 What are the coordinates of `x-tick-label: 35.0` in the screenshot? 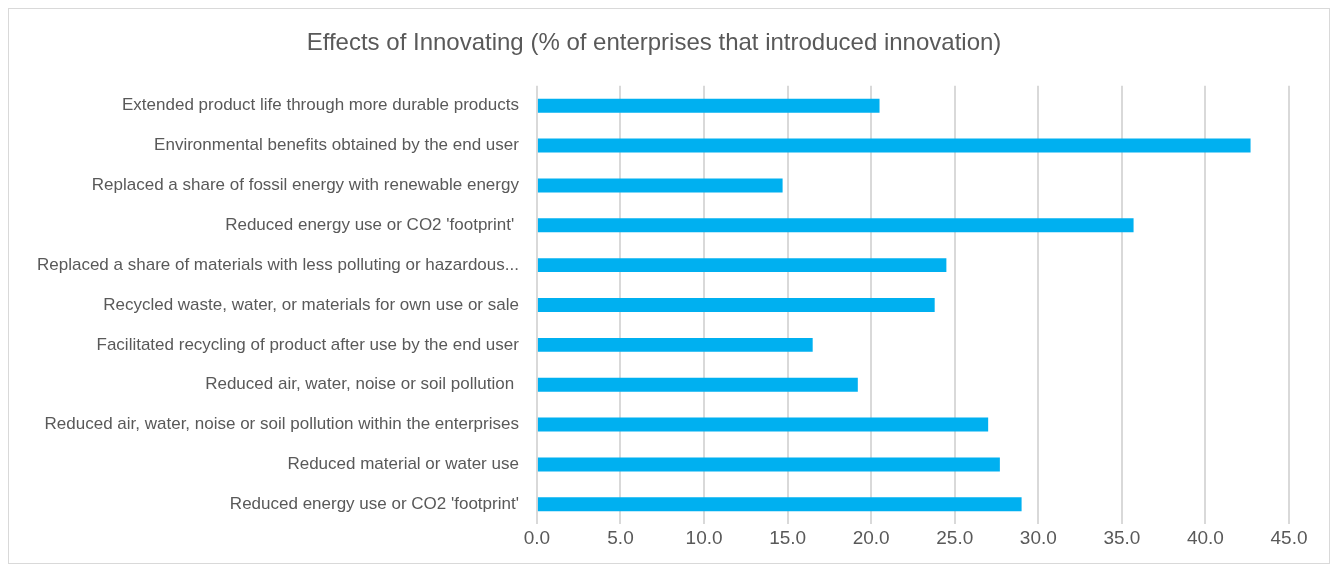 It's located at (1122, 537).